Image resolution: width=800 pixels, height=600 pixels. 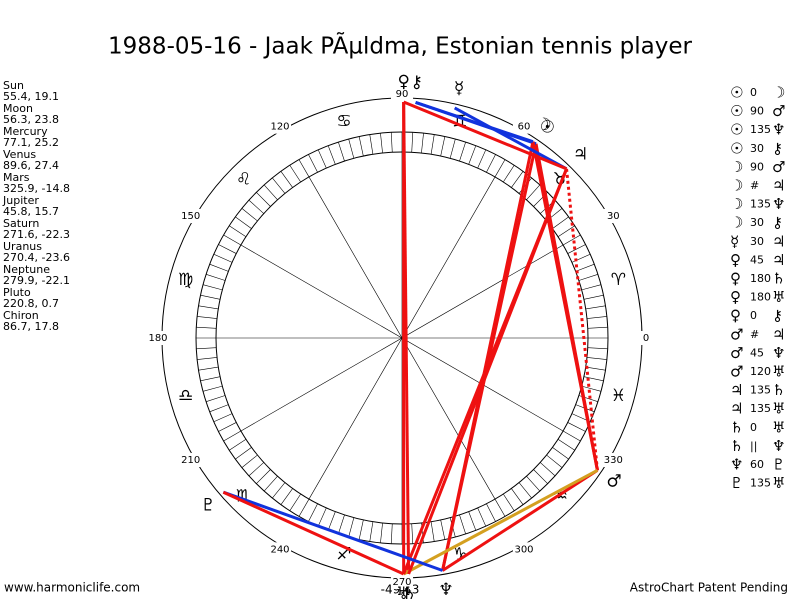 I want to click on footer-right: AstroChart Patent Pending, so click(x=709, y=588).